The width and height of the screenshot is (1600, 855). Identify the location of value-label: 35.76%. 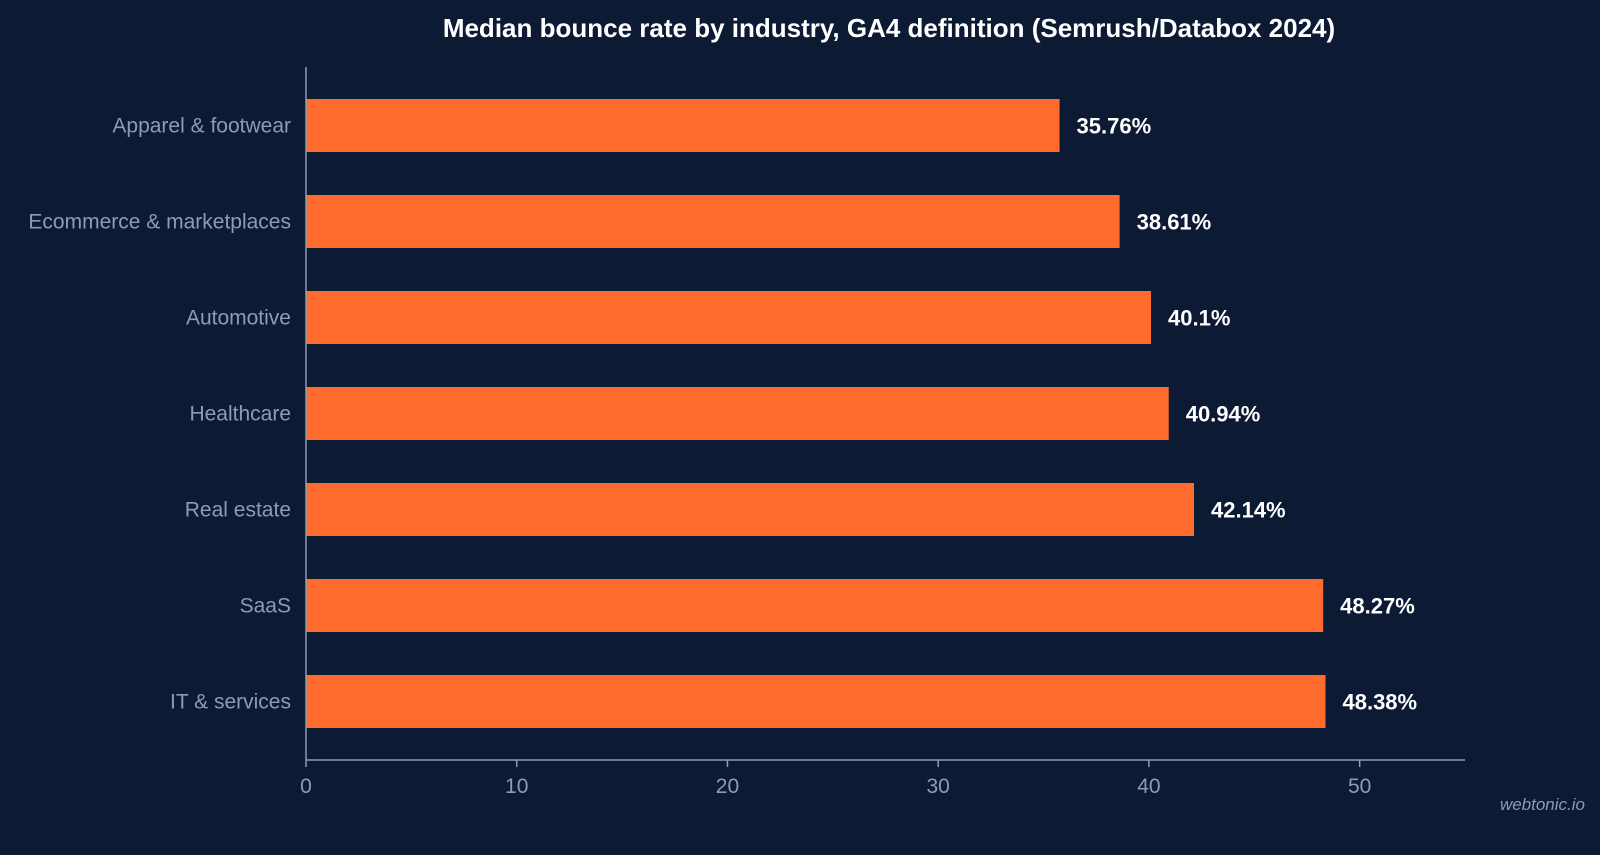
(1114, 126).